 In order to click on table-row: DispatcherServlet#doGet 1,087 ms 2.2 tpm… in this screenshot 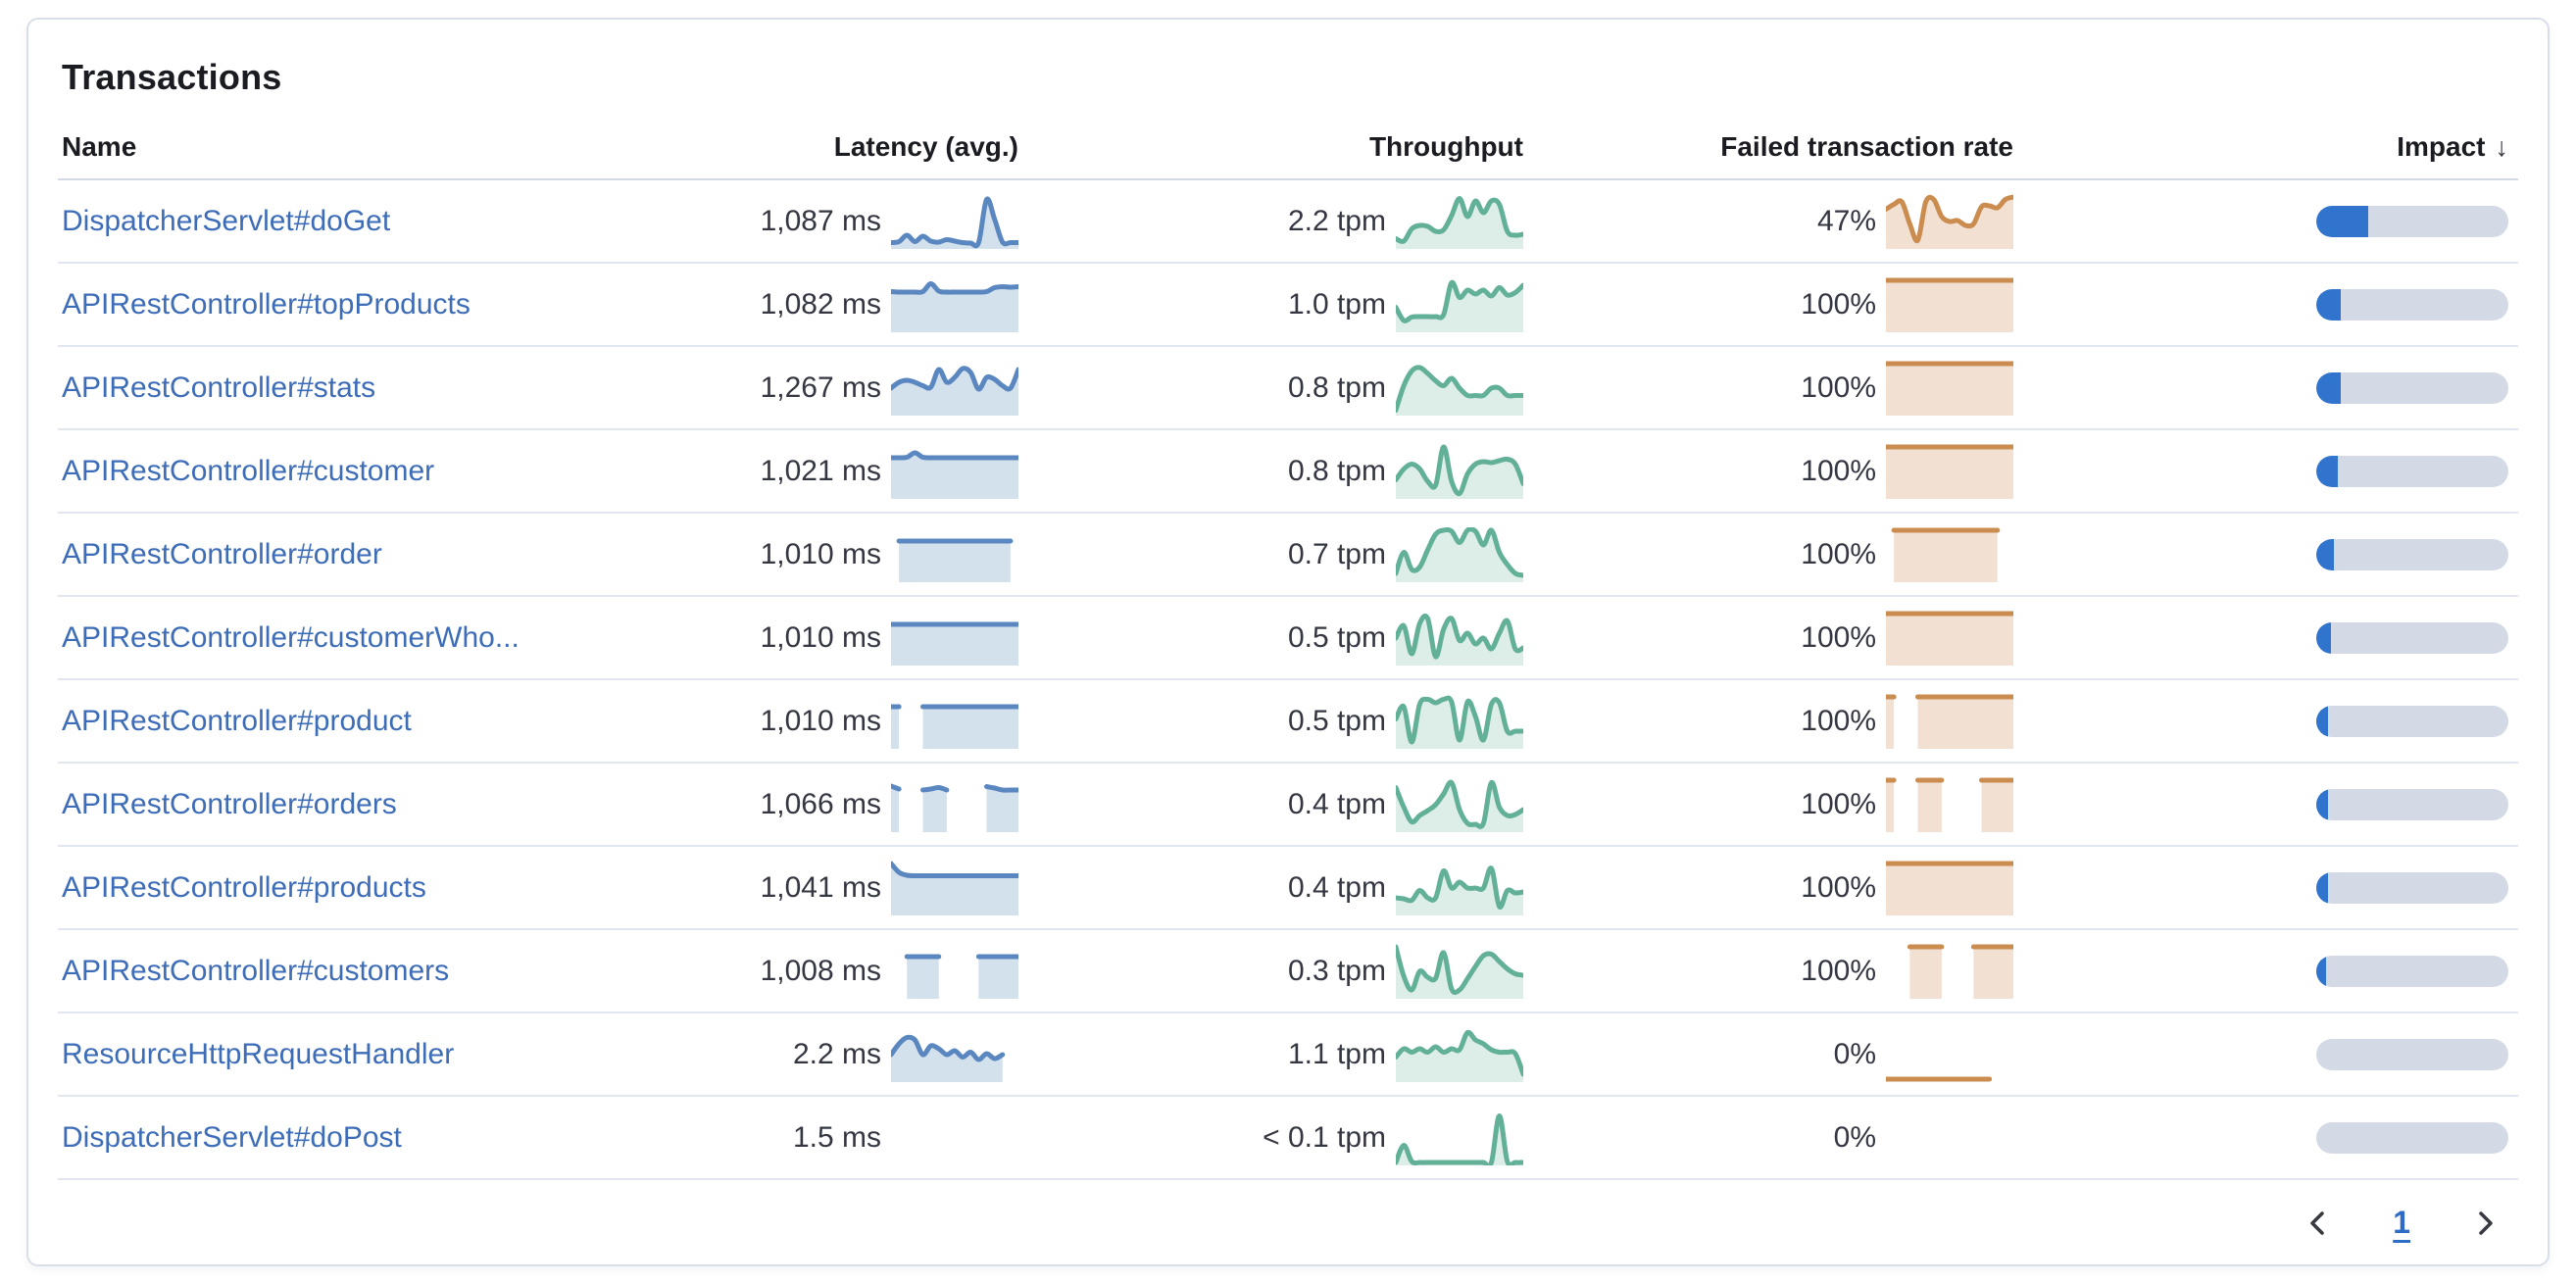, I will do `click(1288, 222)`.